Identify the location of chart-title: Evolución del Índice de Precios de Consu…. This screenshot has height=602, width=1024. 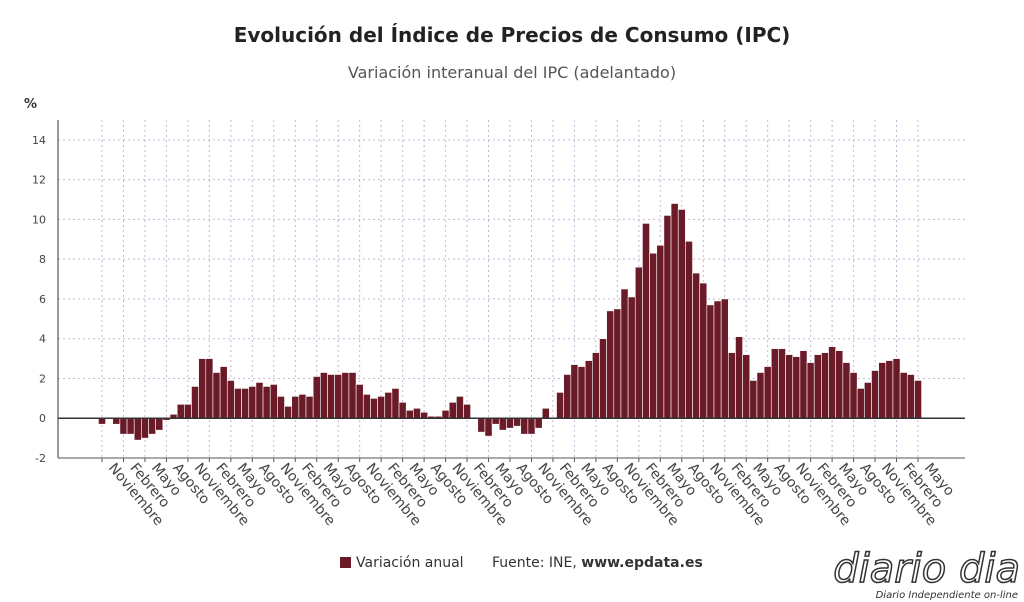
(512, 35).